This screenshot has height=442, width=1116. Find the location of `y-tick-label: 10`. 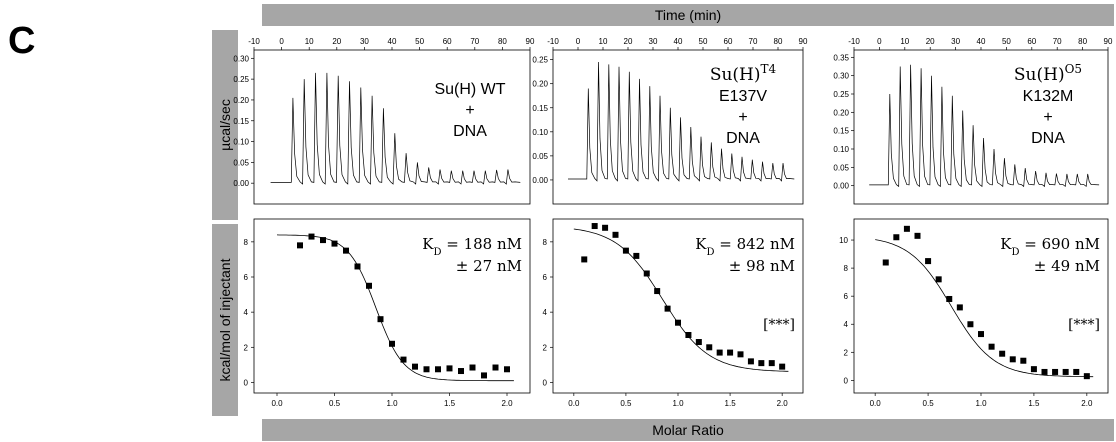

y-tick-label: 10 is located at coordinates (843, 240).